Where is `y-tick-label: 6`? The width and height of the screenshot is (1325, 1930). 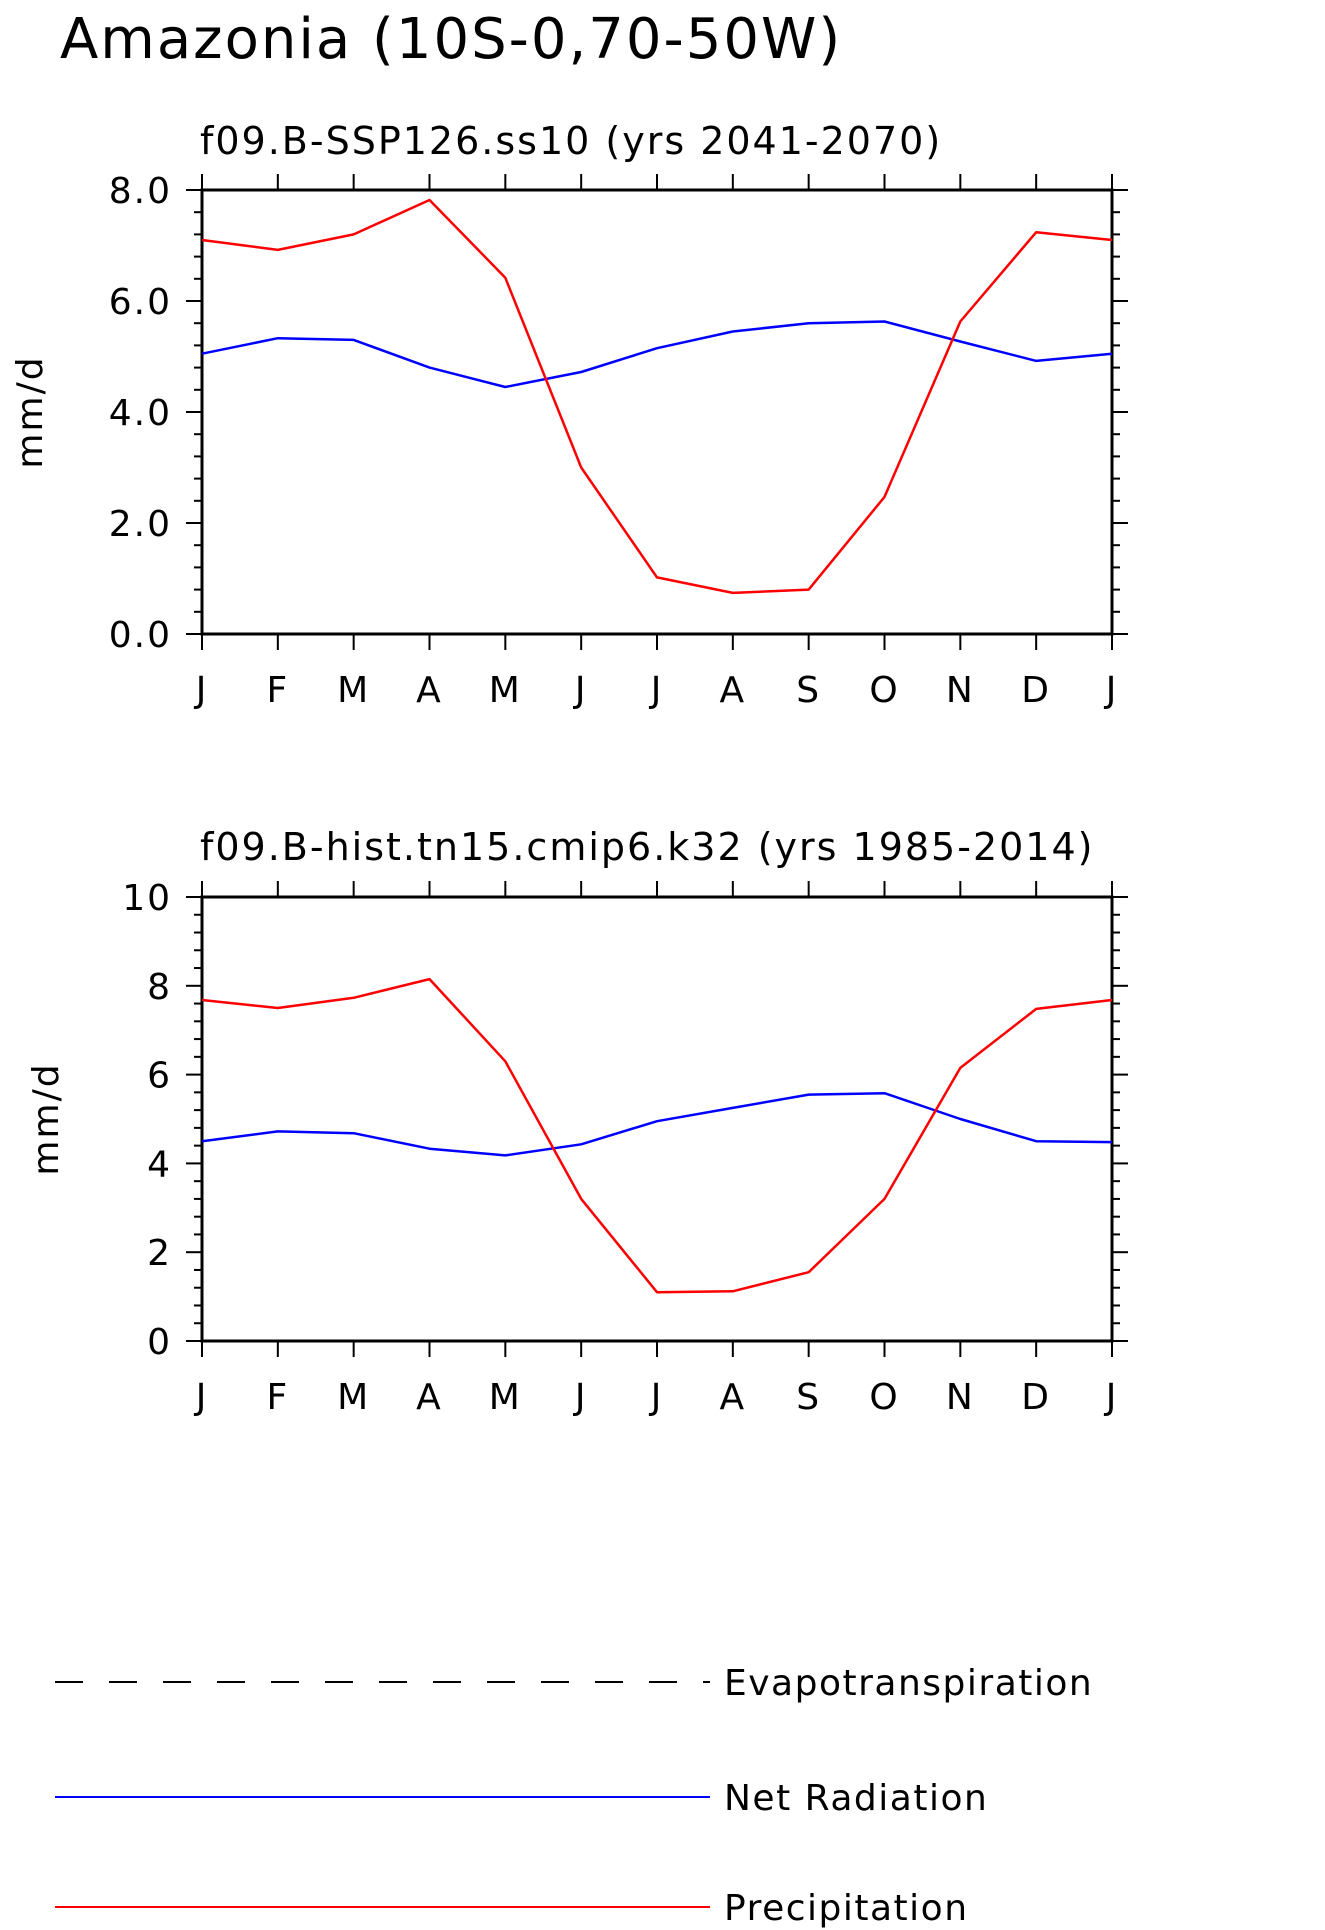
y-tick-label: 6 is located at coordinates (159, 1076).